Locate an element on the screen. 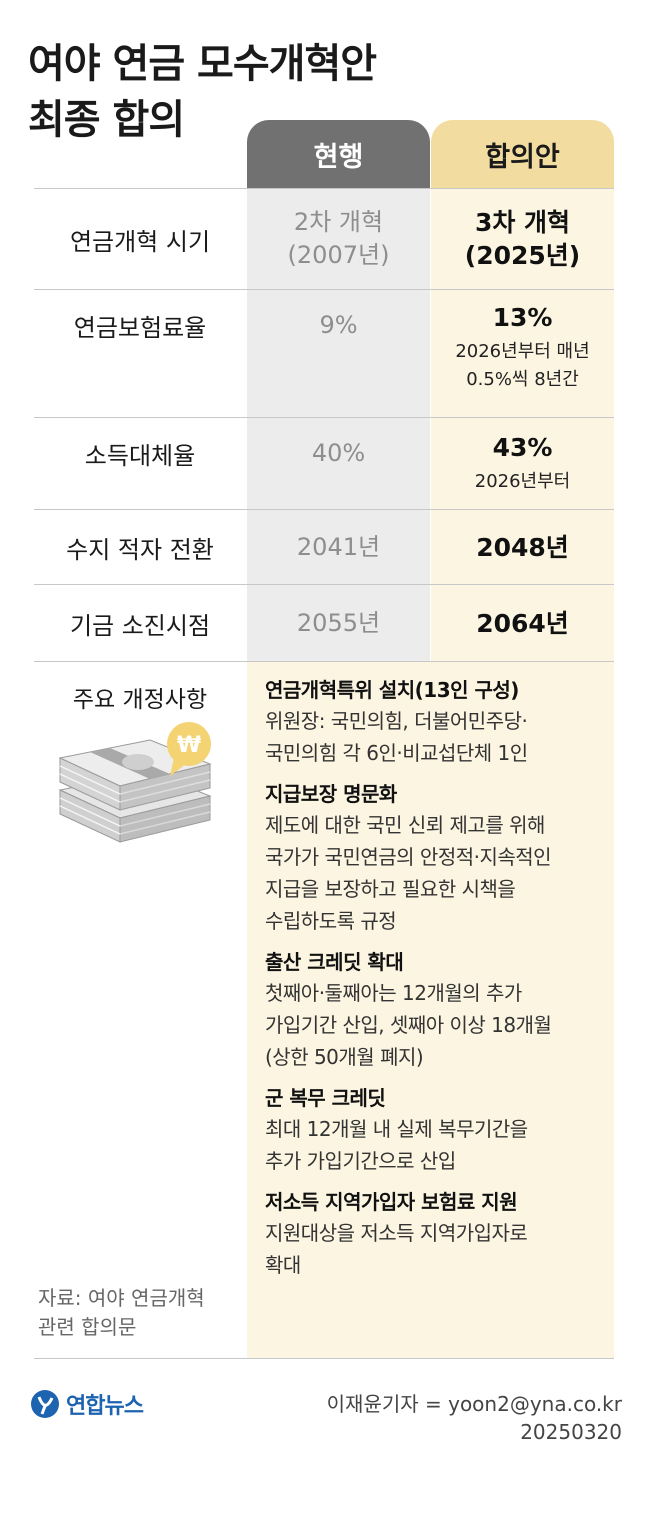  yonhap-logo-icon is located at coordinates (45, 1404).